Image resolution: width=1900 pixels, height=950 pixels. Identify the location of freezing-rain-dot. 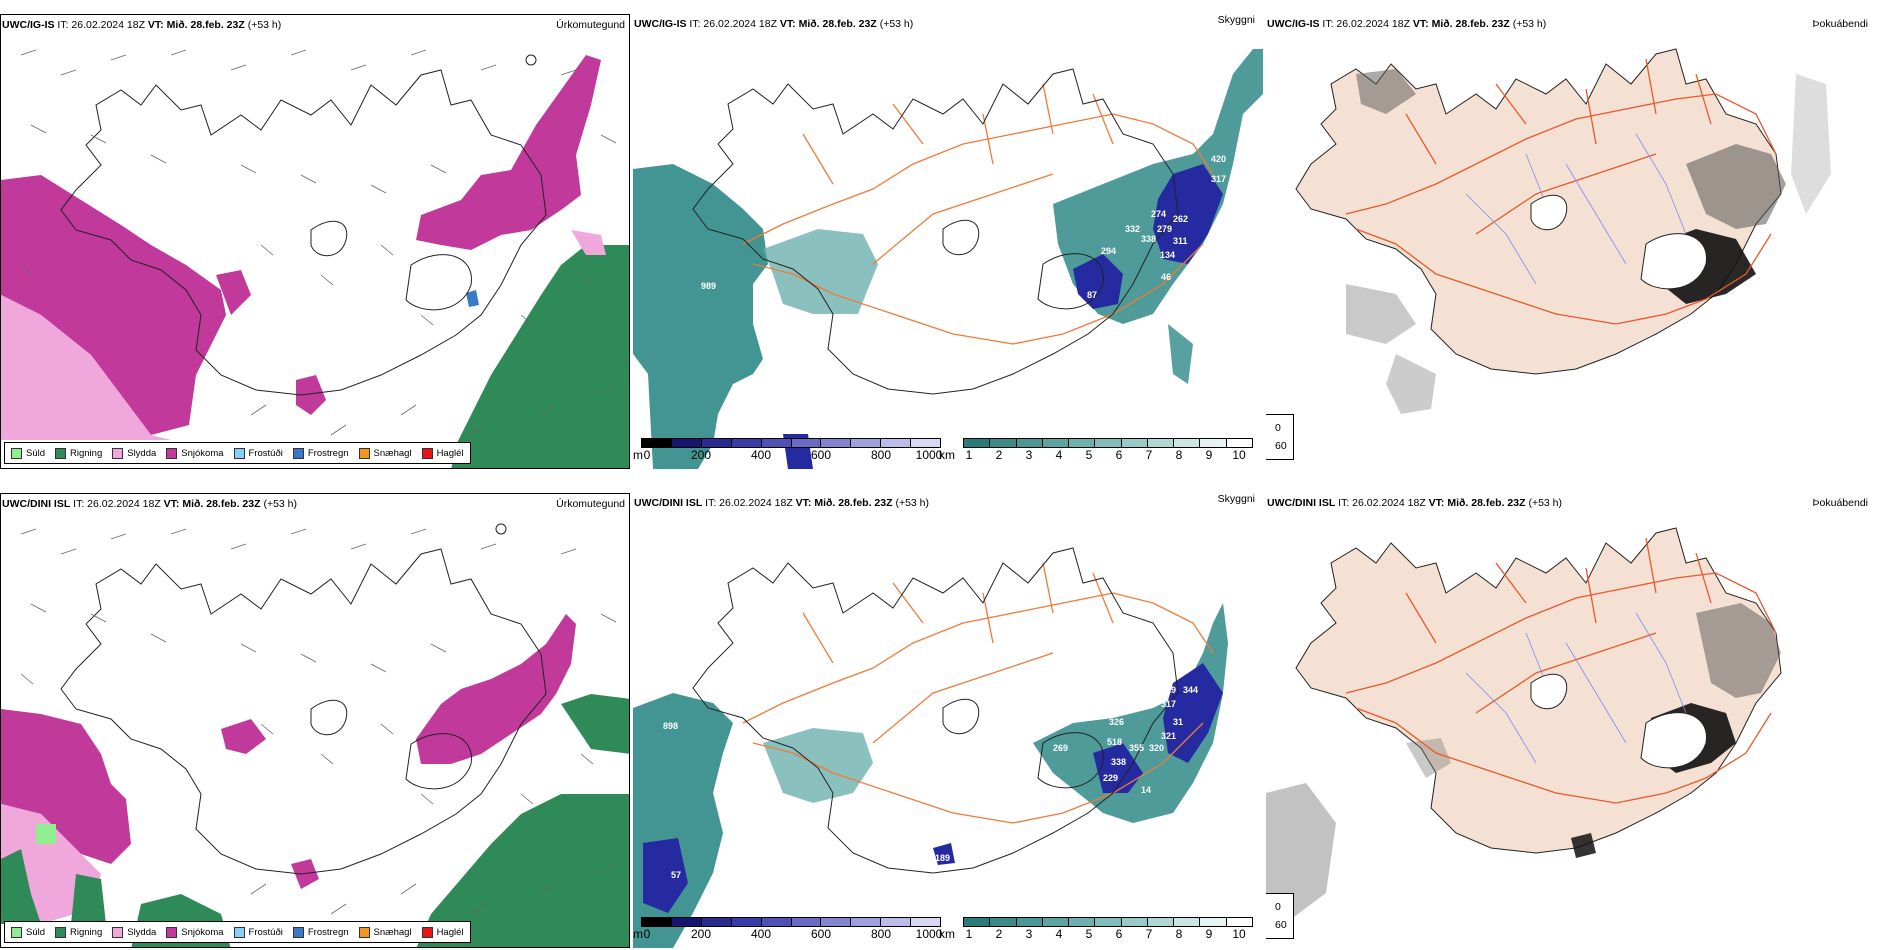
(472, 298).